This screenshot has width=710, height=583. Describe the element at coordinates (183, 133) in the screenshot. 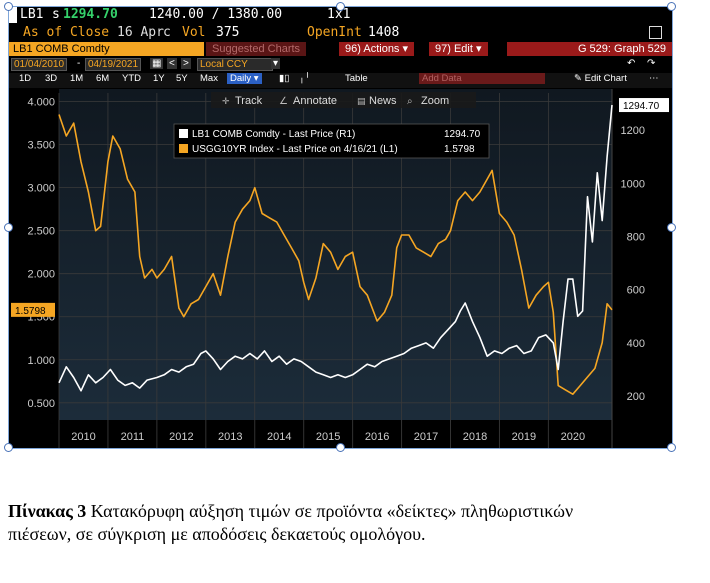

I see `legend-swatch-lumber` at that location.